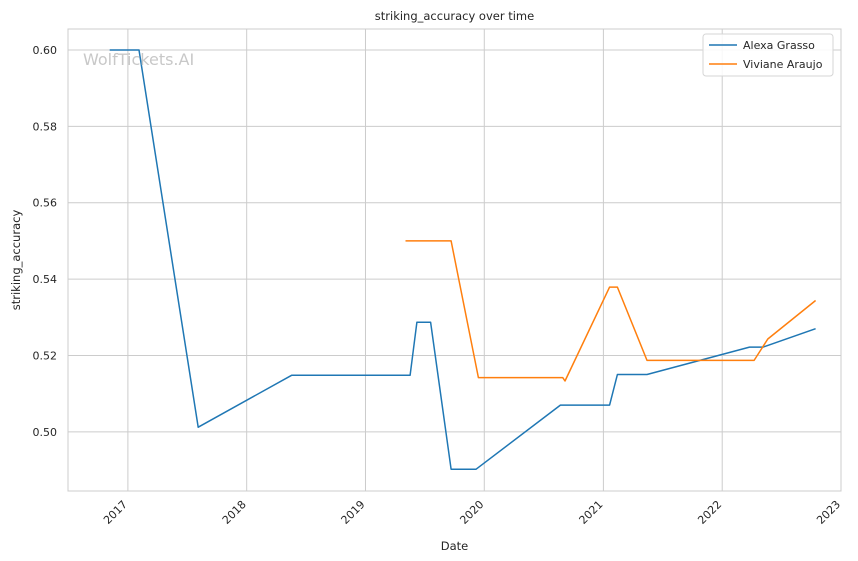 The height and width of the screenshot is (561, 858). I want to click on y-axis-label: striking_accuracy, so click(16, 260).